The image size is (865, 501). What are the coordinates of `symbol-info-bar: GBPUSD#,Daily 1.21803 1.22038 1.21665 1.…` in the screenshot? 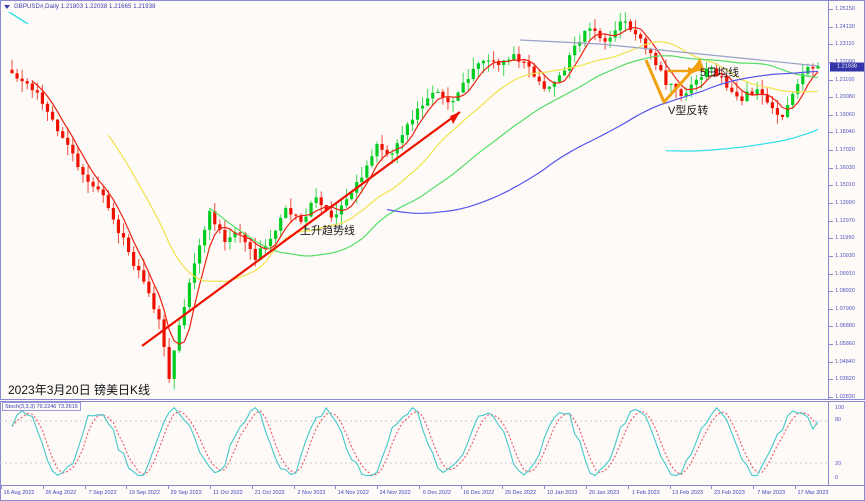 It's located at (414, 6).